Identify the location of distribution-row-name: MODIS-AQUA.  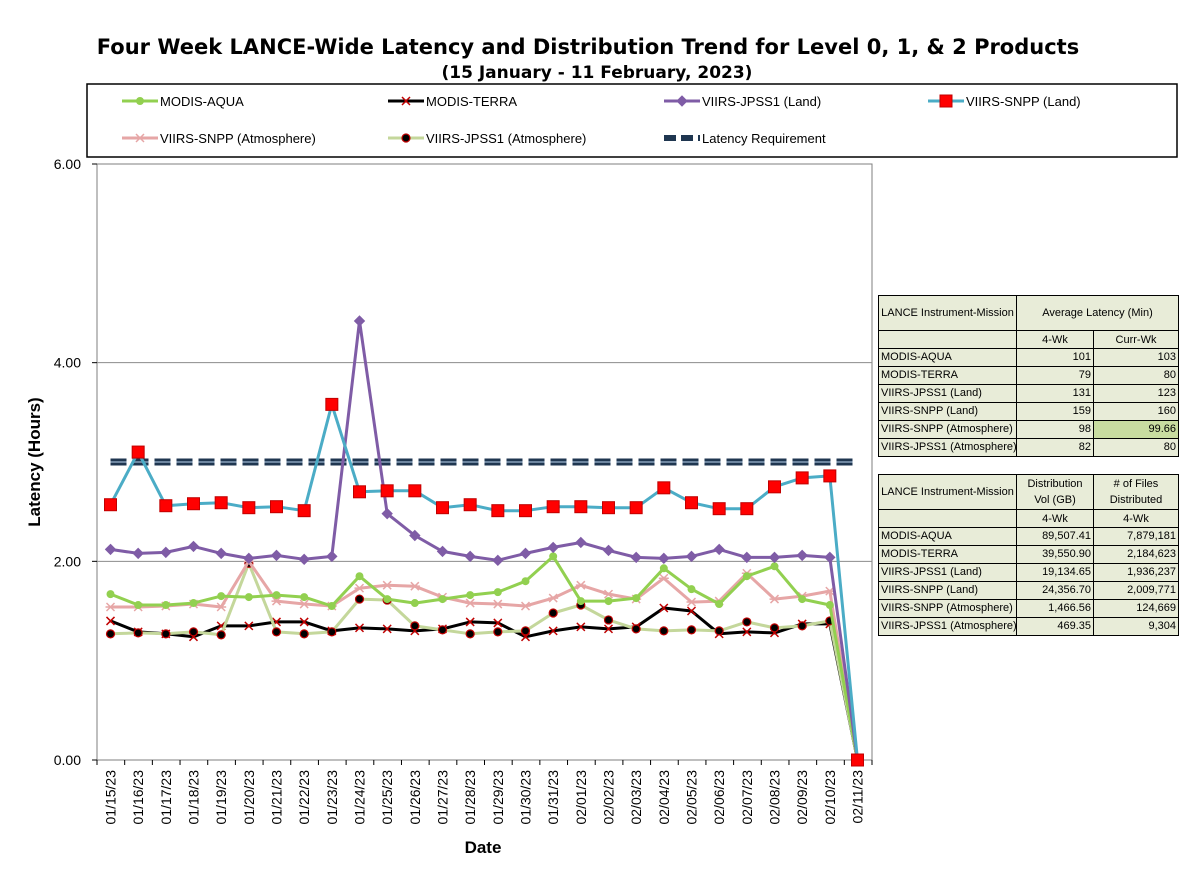
(947, 536).